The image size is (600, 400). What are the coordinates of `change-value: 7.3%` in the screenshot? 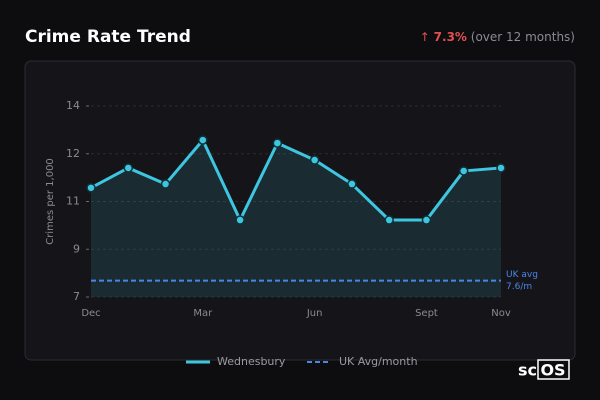 It's located at (450, 37).